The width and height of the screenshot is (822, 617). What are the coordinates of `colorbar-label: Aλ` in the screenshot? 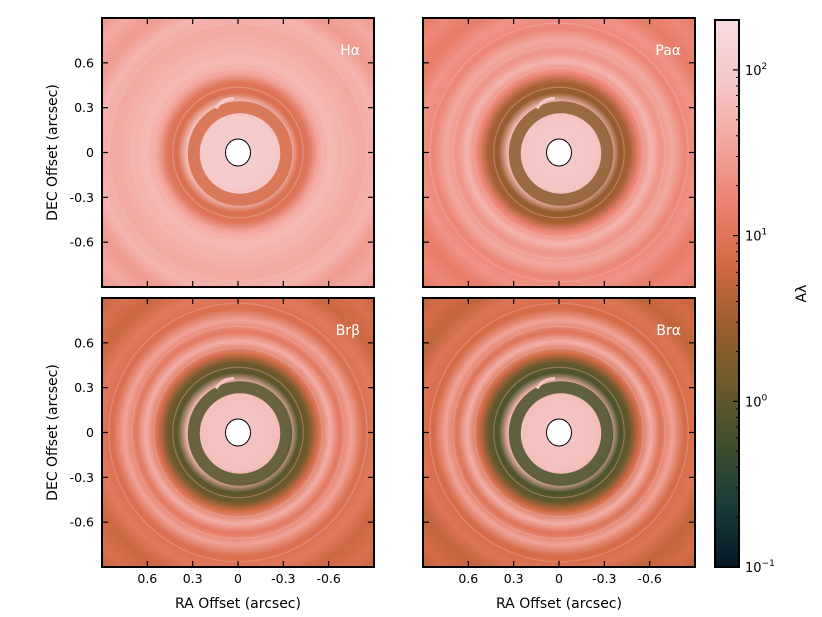 It's located at (802, 294).